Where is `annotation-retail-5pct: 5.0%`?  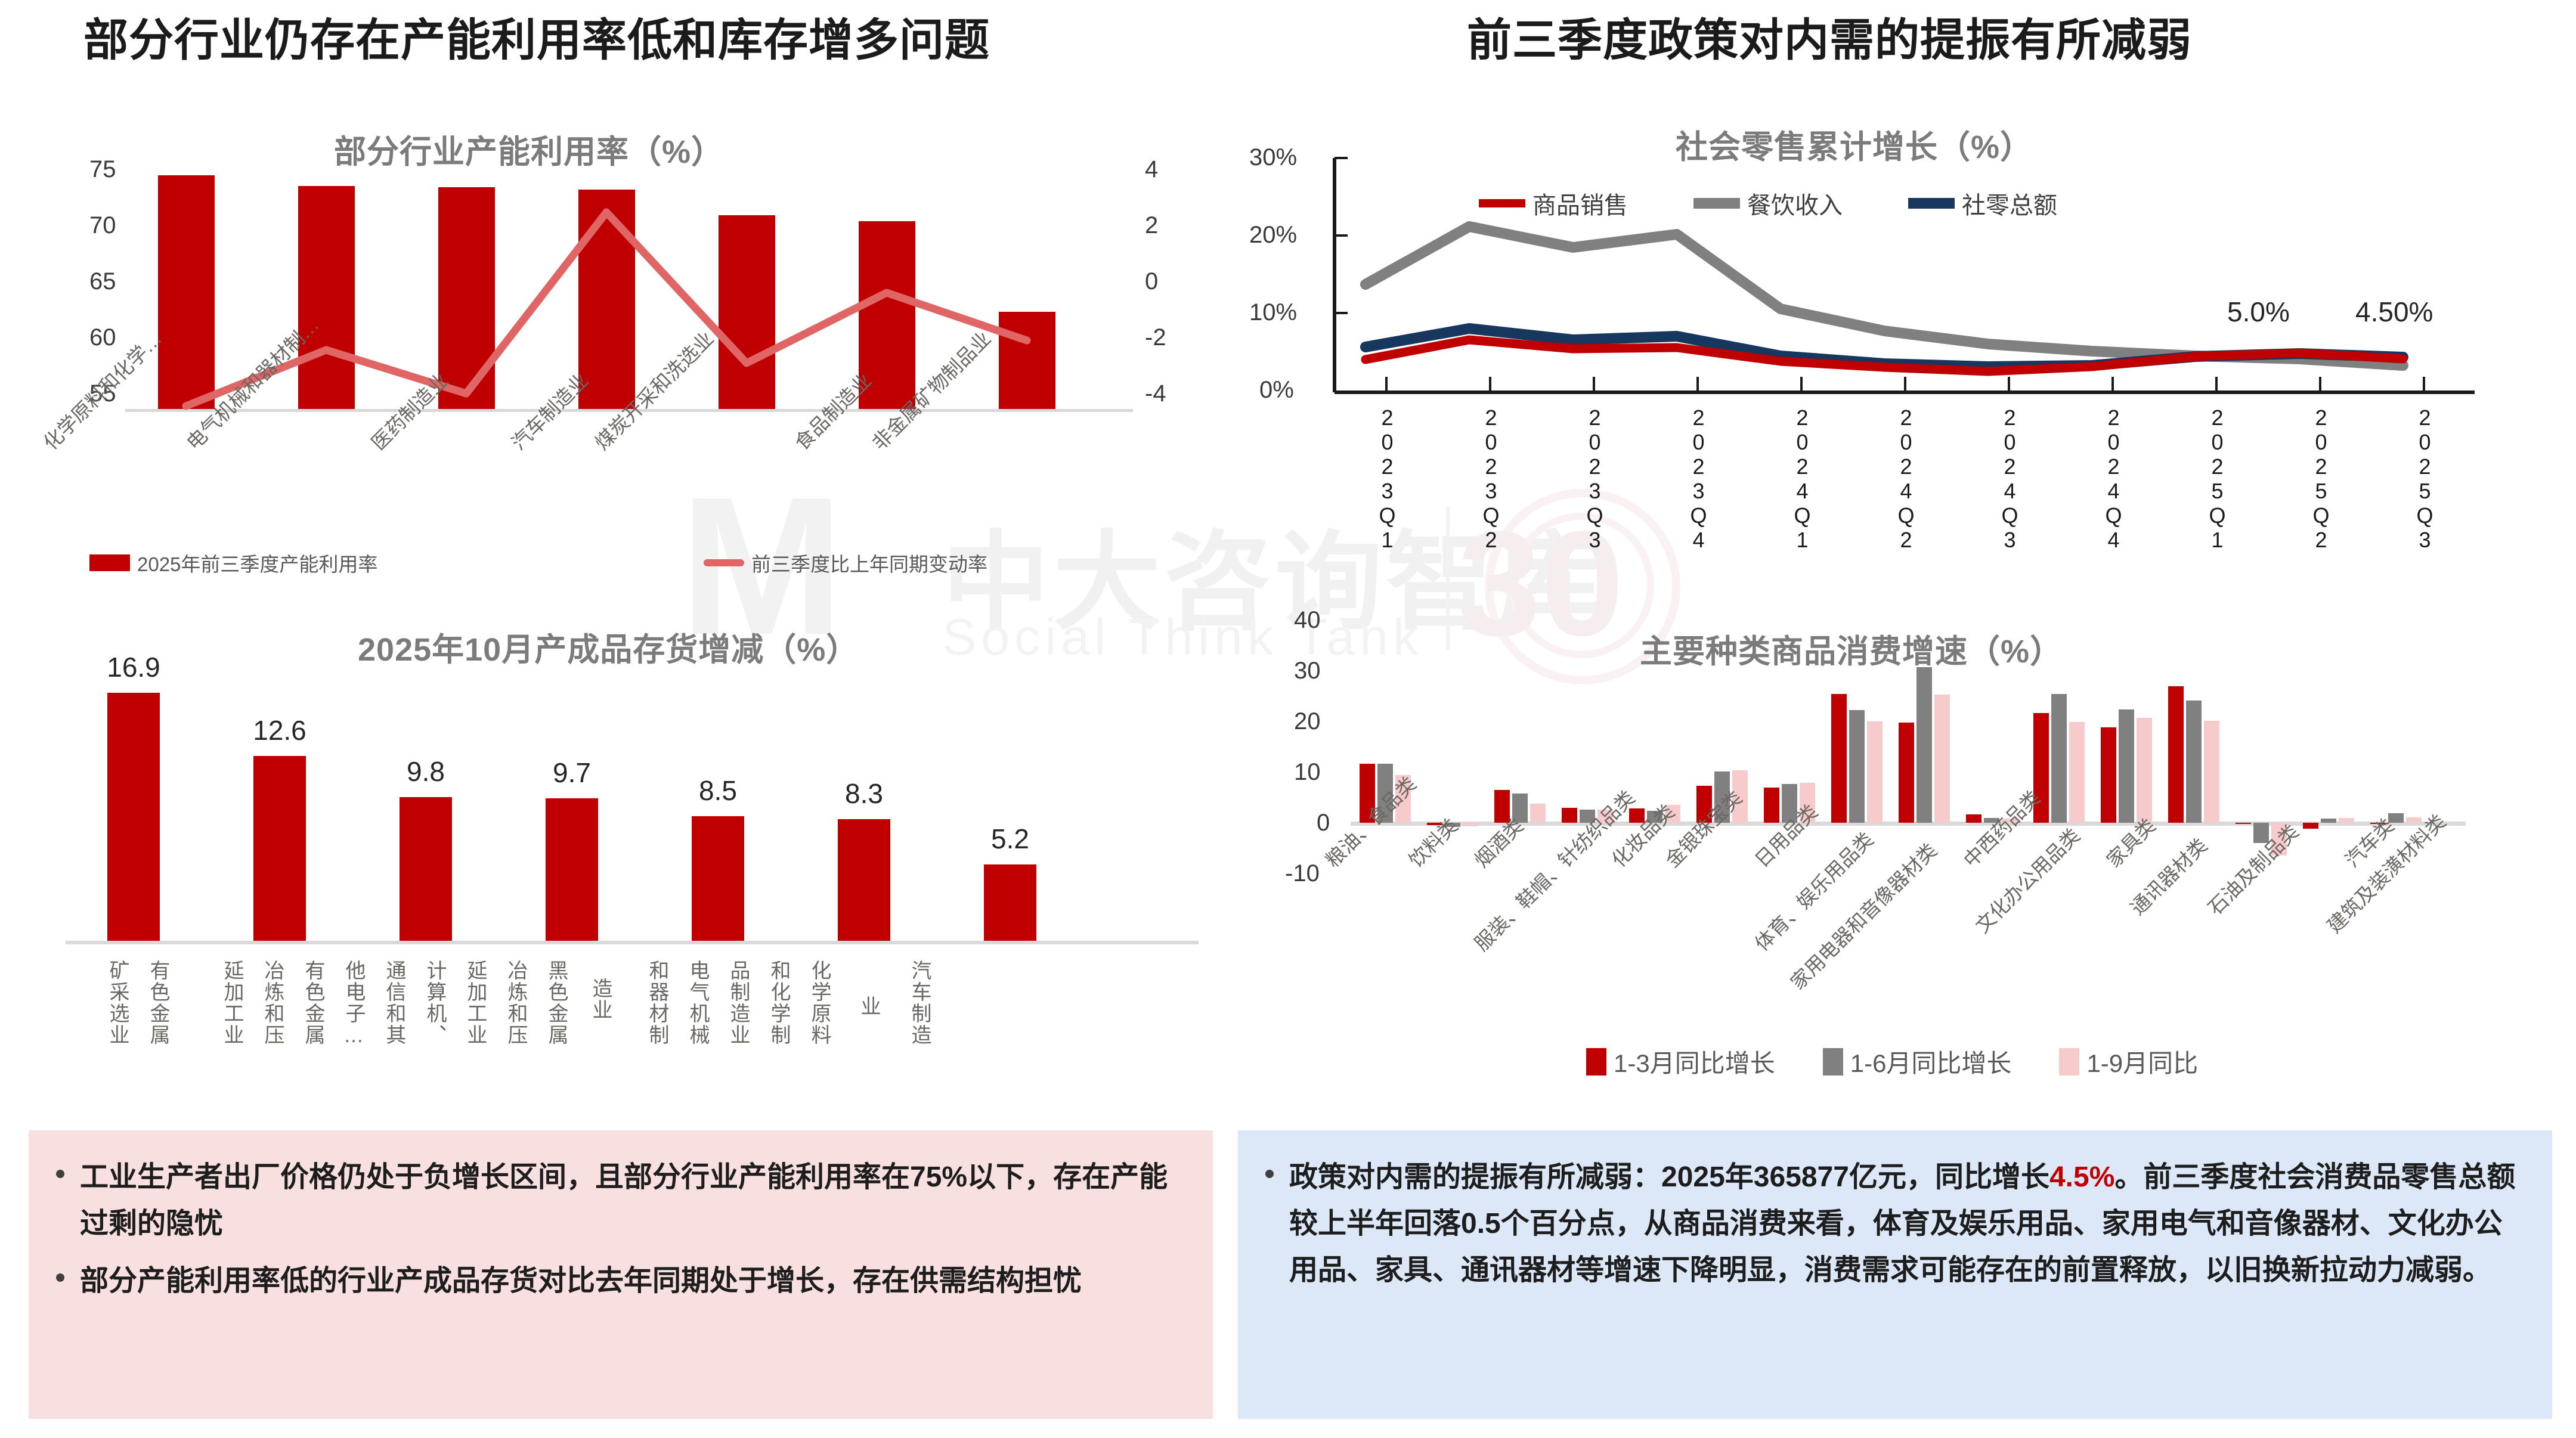
annotation-retail-5pct: 5.0% is located at coordinates (2258, 312).